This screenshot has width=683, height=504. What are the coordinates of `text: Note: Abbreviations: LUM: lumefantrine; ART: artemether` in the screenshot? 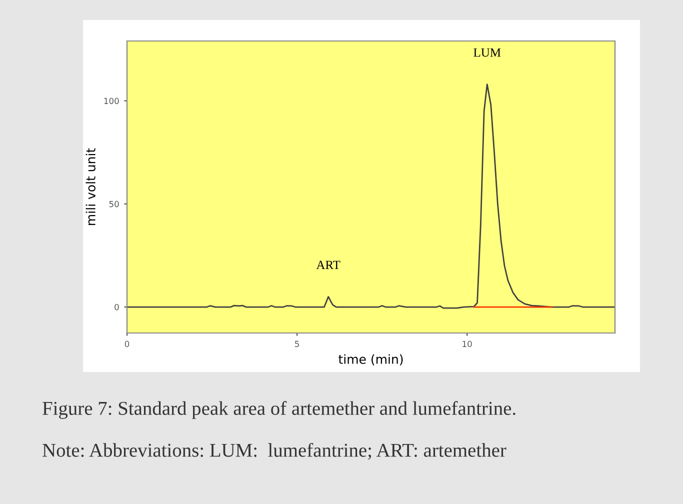 It's located at (274, 451).